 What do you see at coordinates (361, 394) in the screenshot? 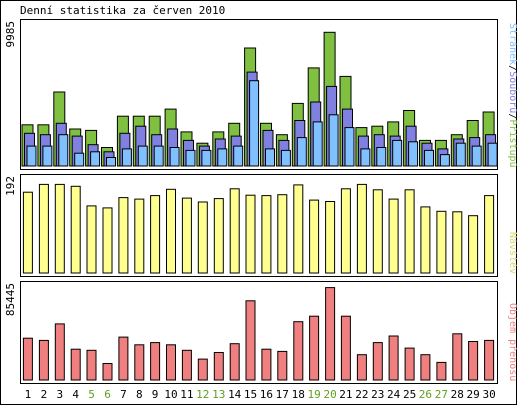
I see `day-label-22: 22` at bounding box center [361, 394].